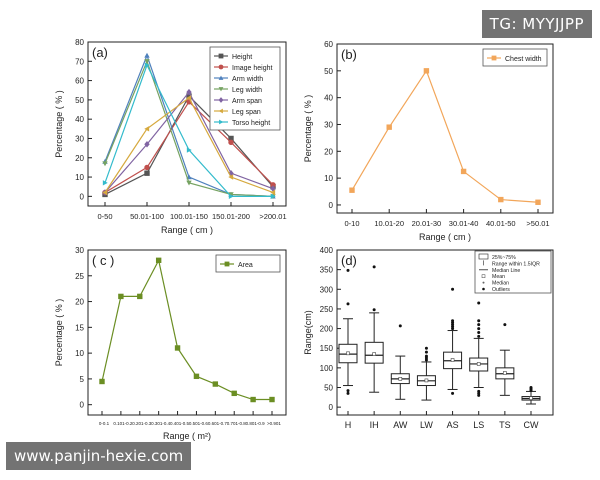 This screenshot has height=480, width=600. What do you see at coordinates (478, 425) in the screenshot?
I see `x-tick-label: LS` at bounding box center [478, 425].